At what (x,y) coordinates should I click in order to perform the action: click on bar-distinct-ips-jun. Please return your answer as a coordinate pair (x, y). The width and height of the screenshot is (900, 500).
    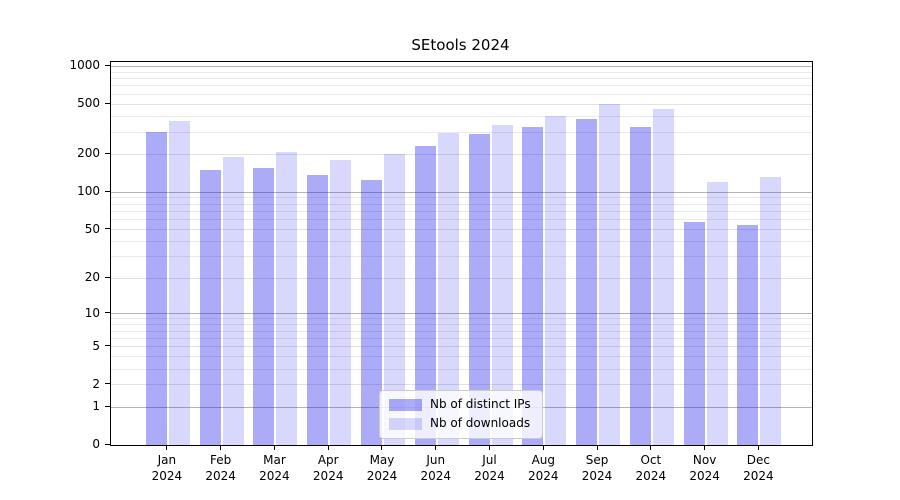
    Looking at the image, I should click on (425, 295).